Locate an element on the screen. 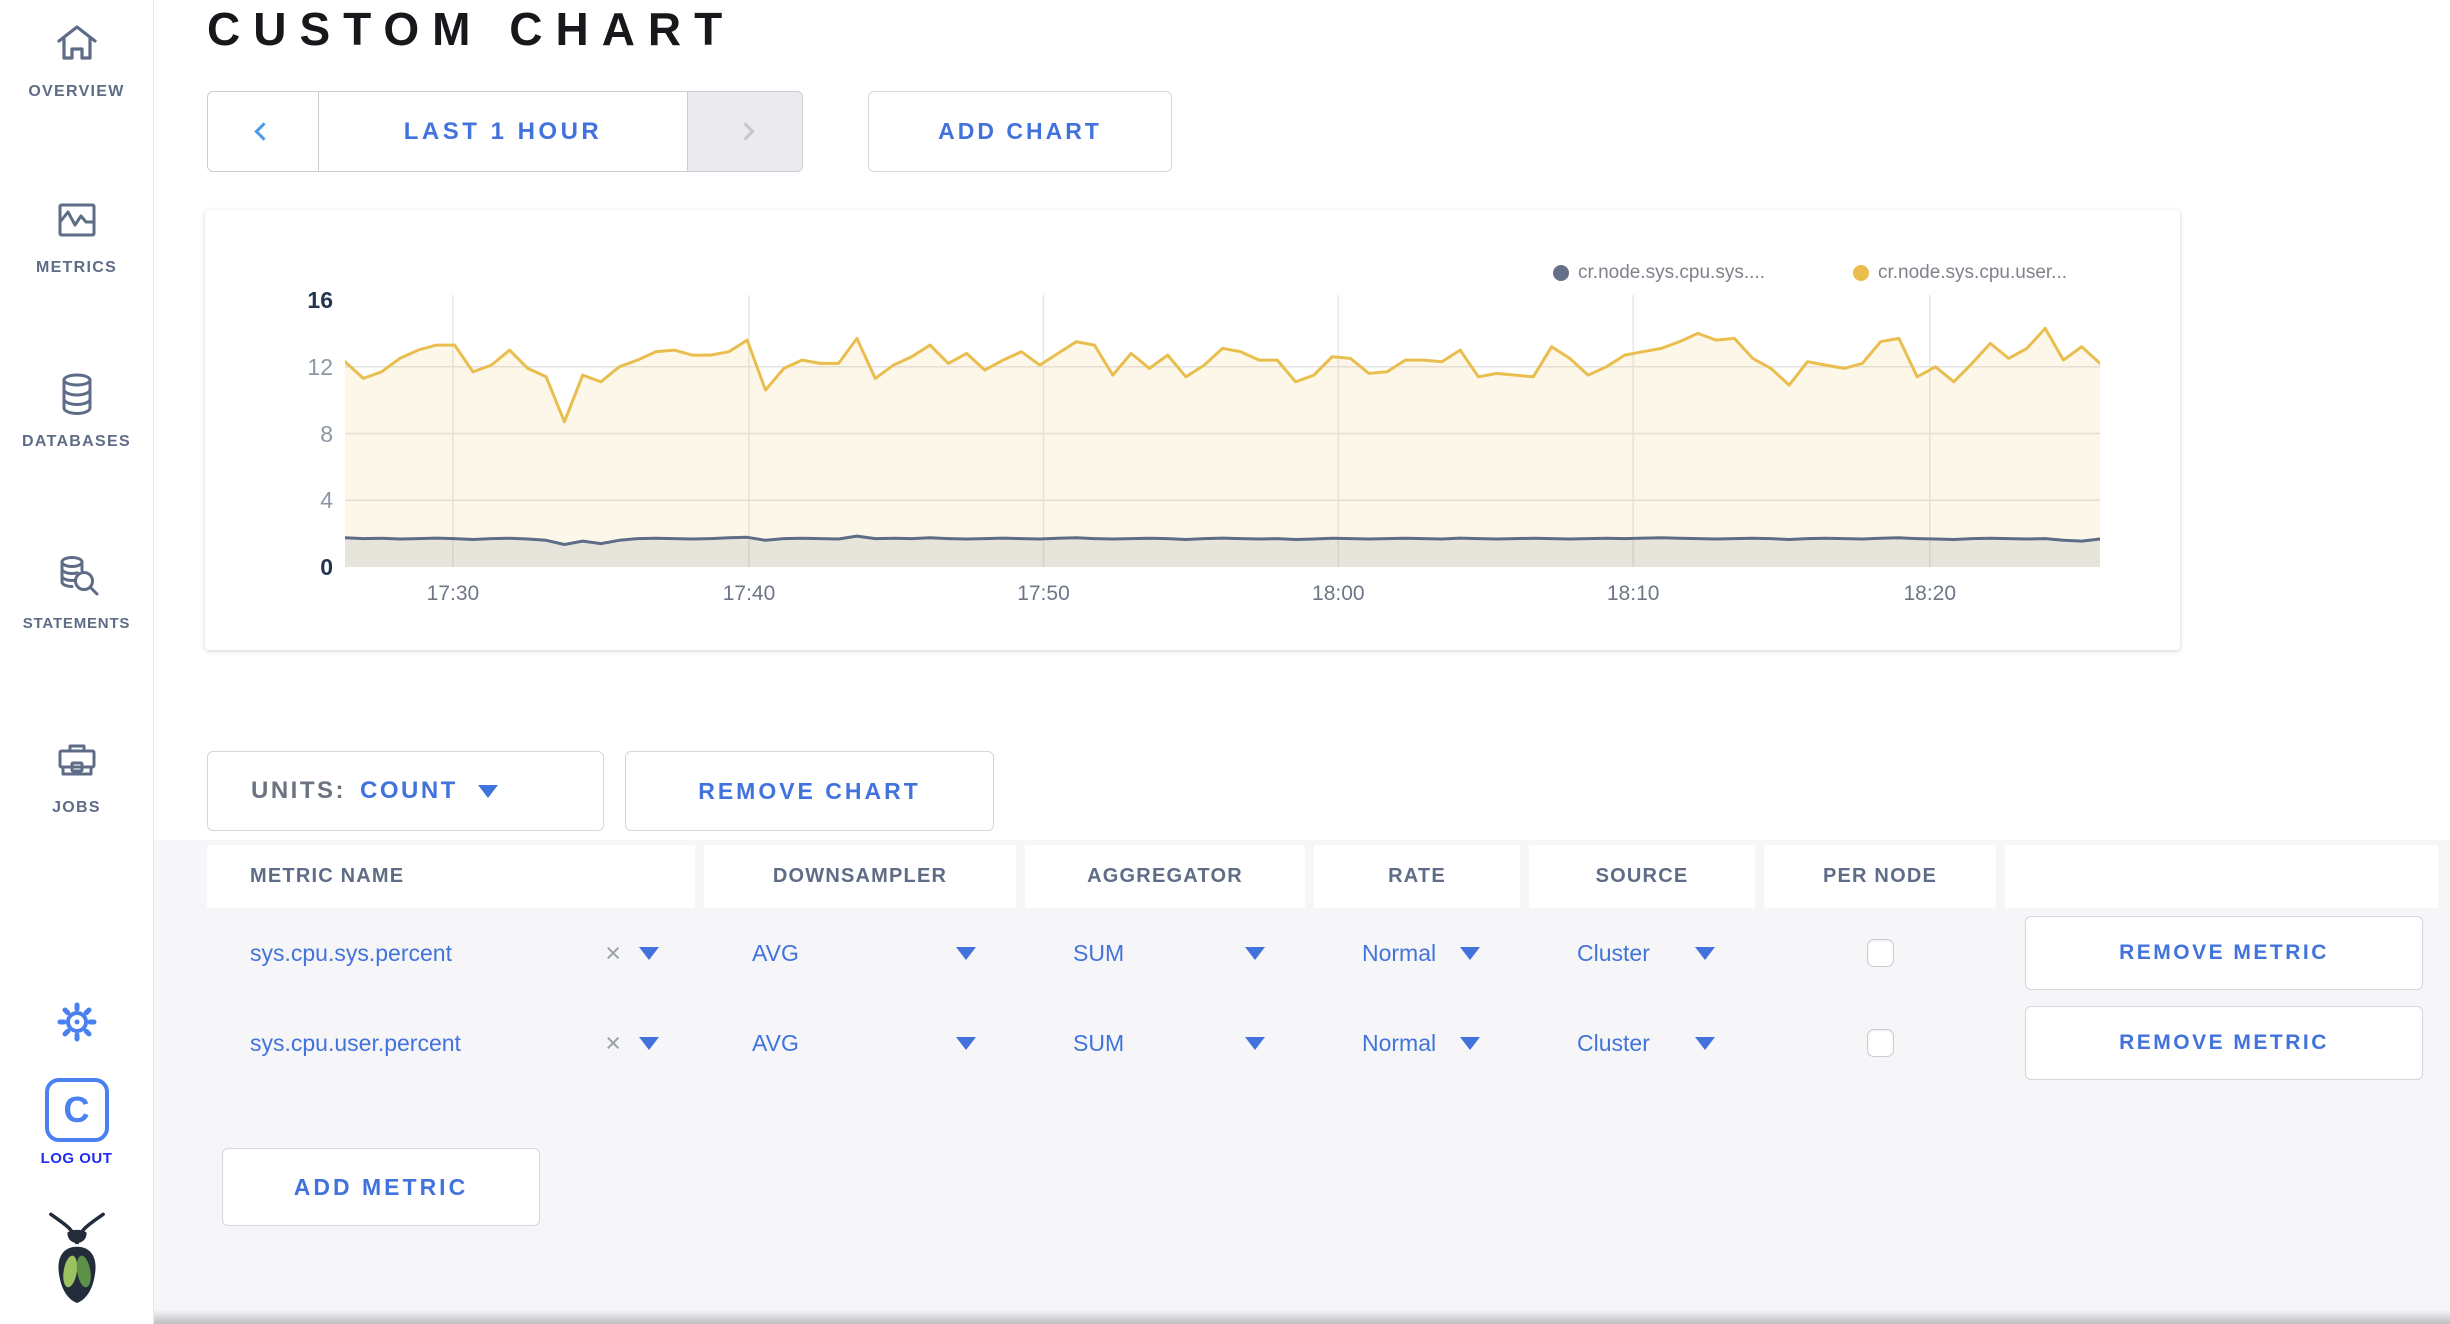  sidebar-label-databases: DATABASES is located at coordinates (76, 441).